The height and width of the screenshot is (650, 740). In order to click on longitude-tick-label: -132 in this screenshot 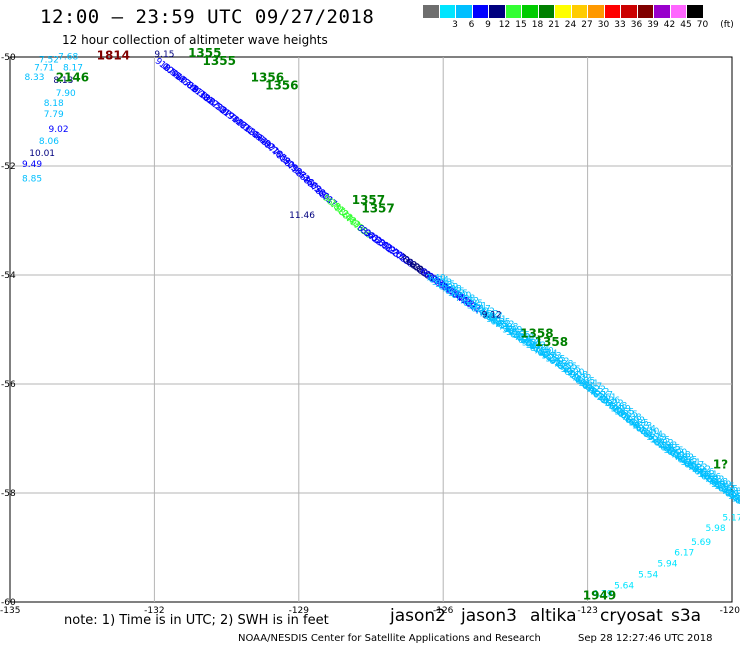, I will do `click(154, 611)`.